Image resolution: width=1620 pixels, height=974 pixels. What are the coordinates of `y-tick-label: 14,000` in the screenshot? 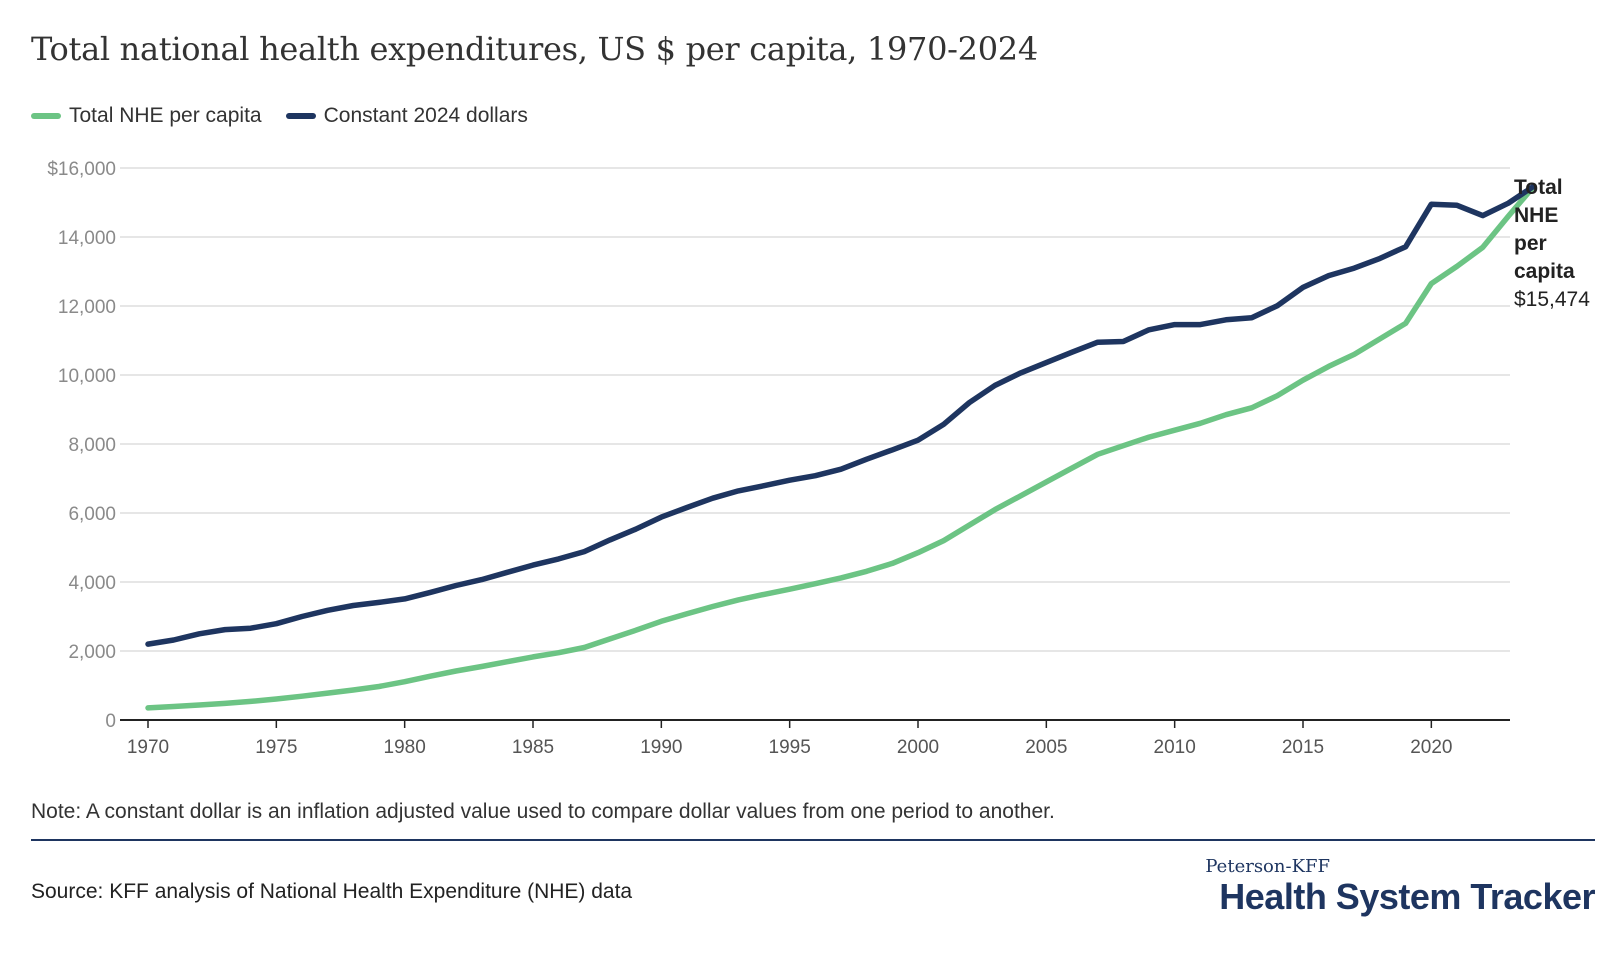 It's located at (87, 238).